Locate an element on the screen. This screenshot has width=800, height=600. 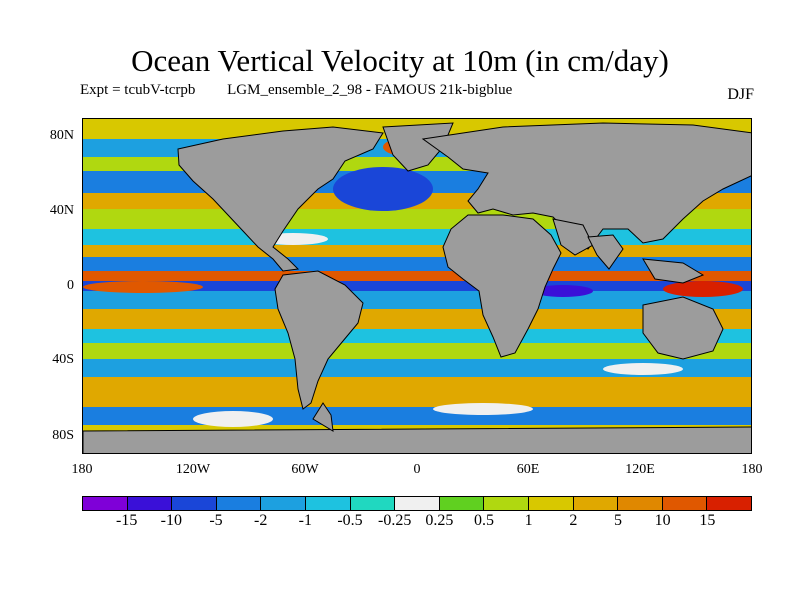
land-antarctic-peninsula is located at coordinates (323, 417).